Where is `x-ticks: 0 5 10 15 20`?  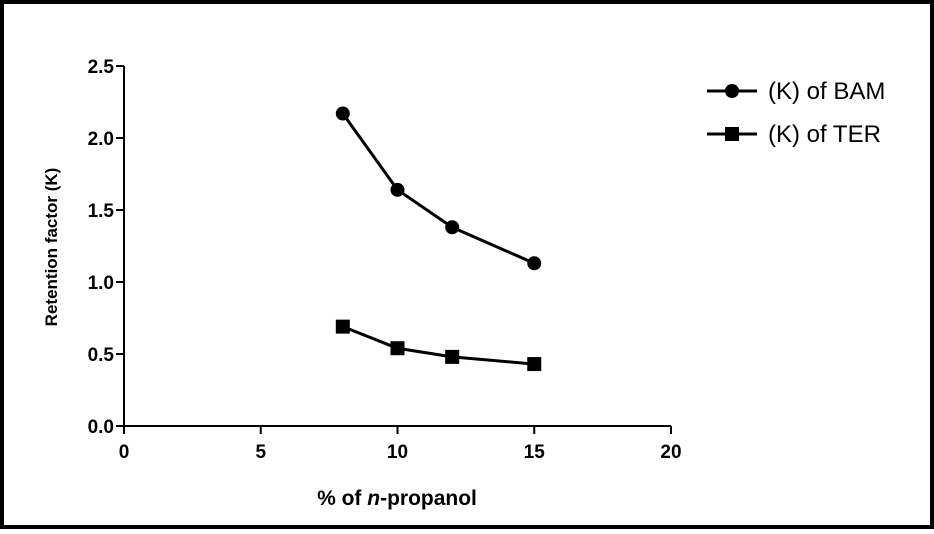
x-ticks: 0 5 10 15 20 is located at coordinates (400, 444).